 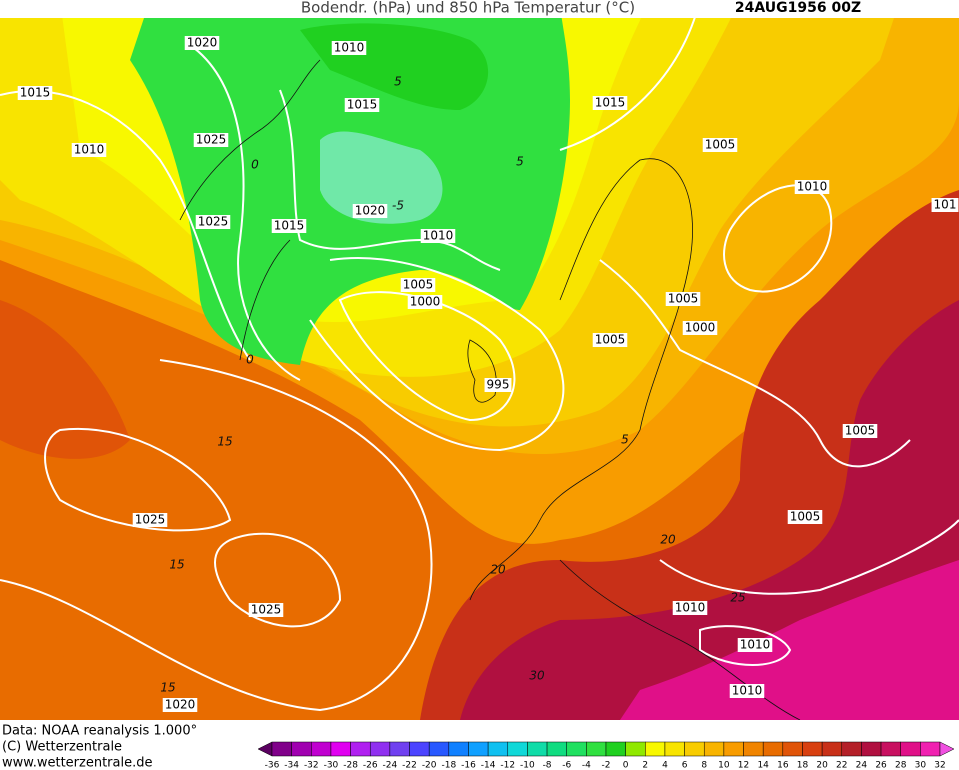 What do you see at coordinates (668, 540) in the screenshot?
I see `temperature-label: 20` at bounding box center [668, 540].